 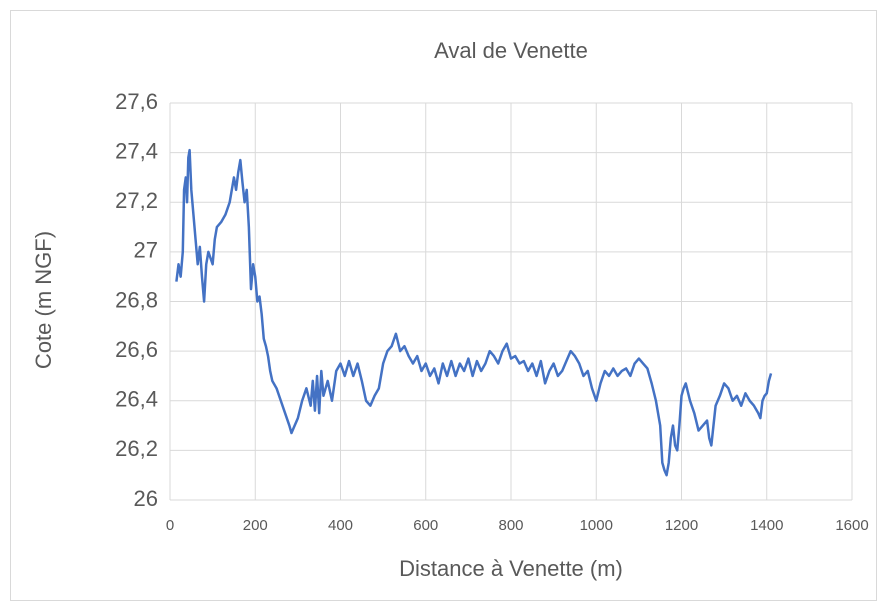 What do you see at coordinates (136, 150) in the screenshot?
I see `y-tick-label: 27,4` at bounding box center [136, 150].